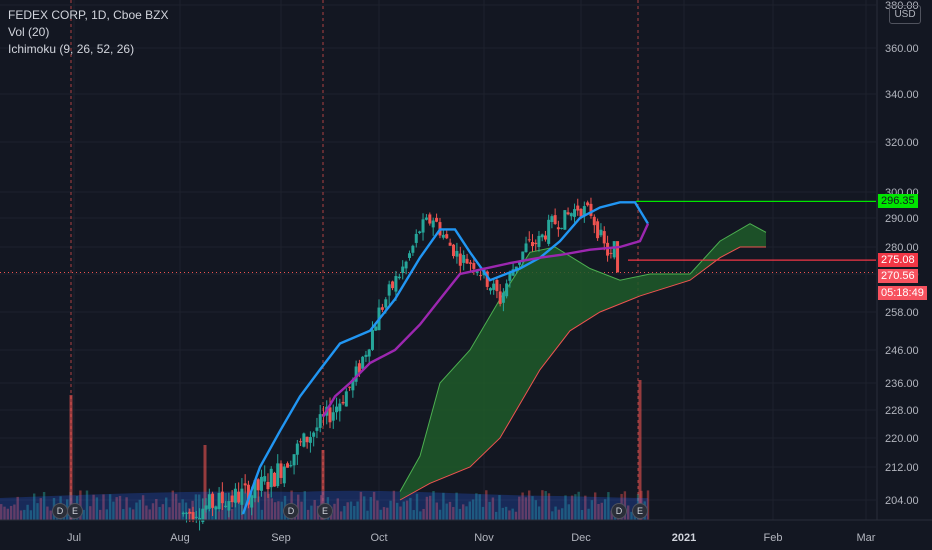 This screenshot has width=932, height=550. Describe the element at coordinates (902, 439) in the screenshot. I see `price-tick-label: 220.00` at that location.